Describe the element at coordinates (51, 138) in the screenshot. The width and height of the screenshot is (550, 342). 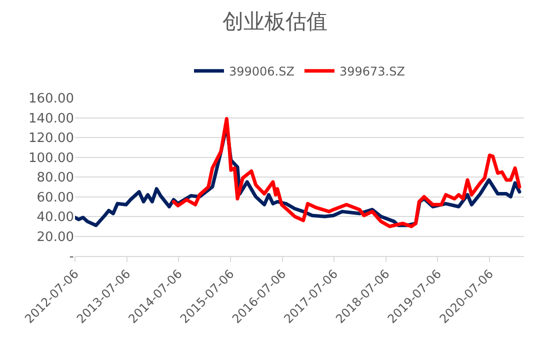
I see `y-tick-label: 120.00` at that location.